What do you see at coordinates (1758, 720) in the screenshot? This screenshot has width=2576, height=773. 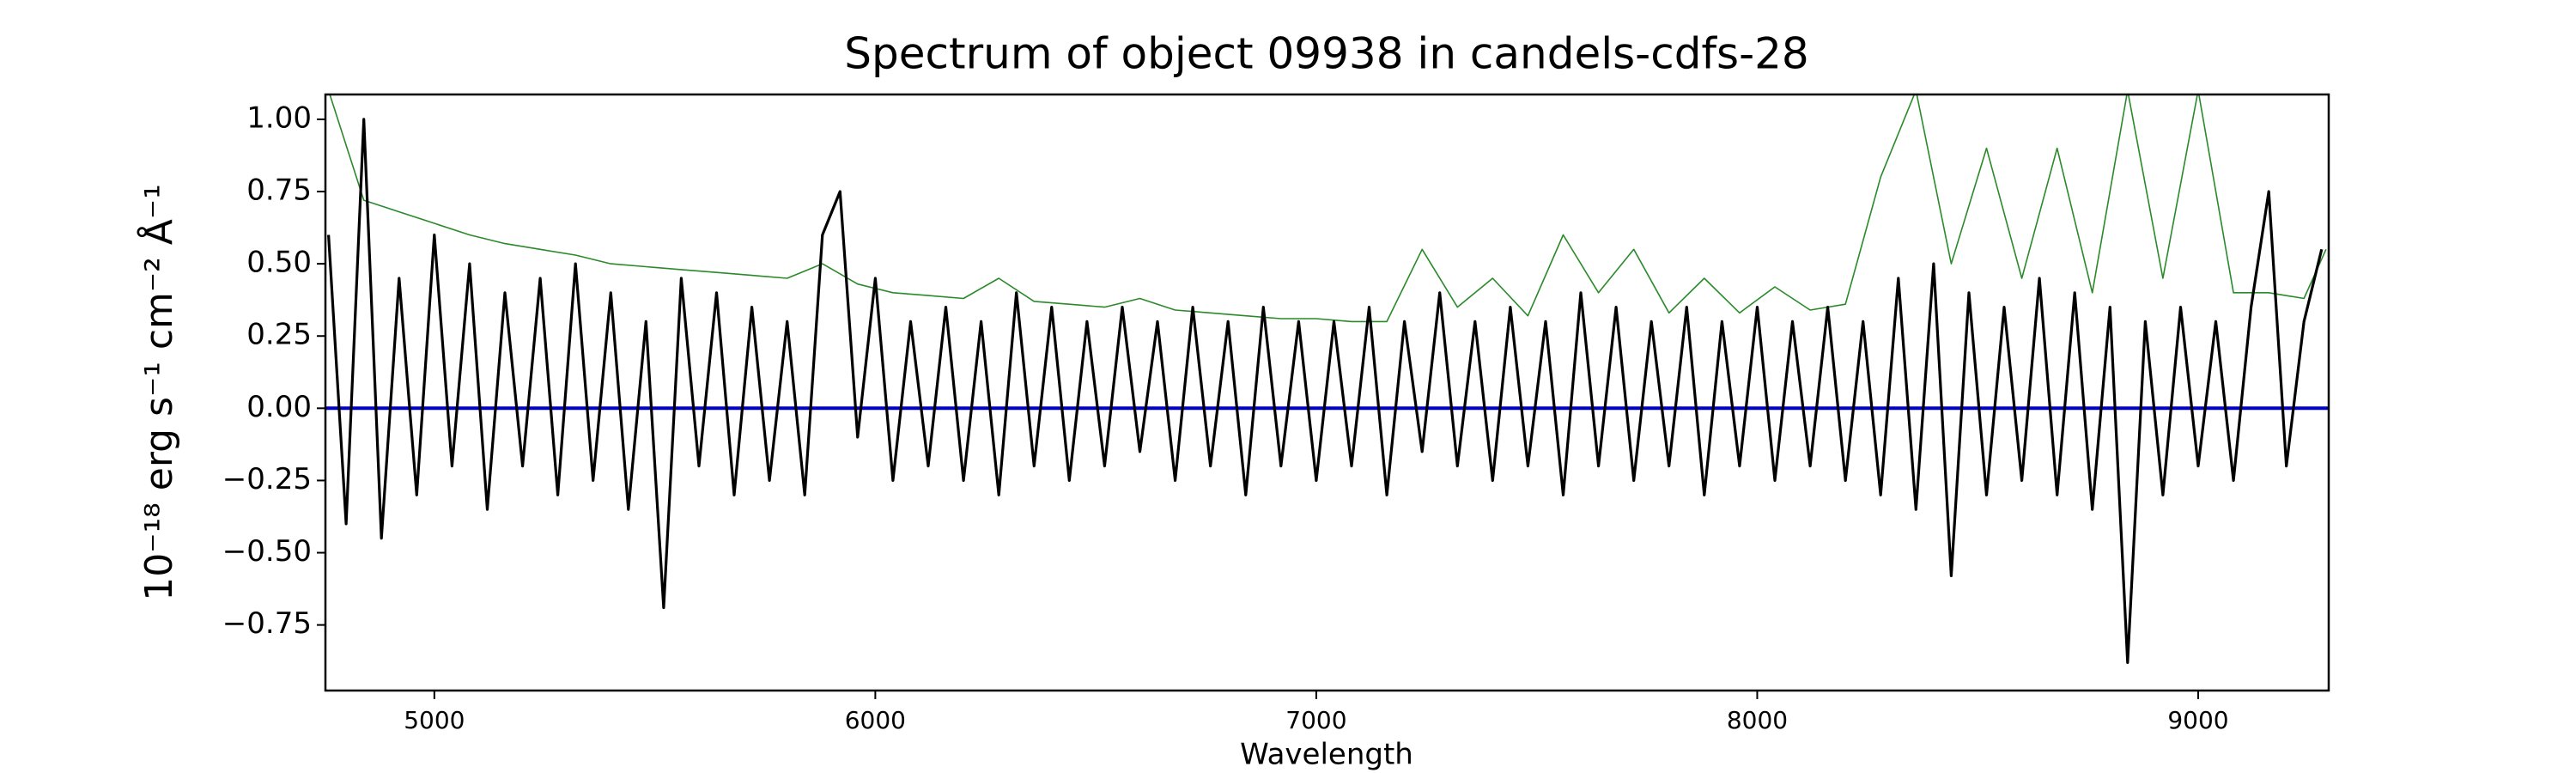 I see `x-tick-label: 8000` at bounding box center [1758, 720].